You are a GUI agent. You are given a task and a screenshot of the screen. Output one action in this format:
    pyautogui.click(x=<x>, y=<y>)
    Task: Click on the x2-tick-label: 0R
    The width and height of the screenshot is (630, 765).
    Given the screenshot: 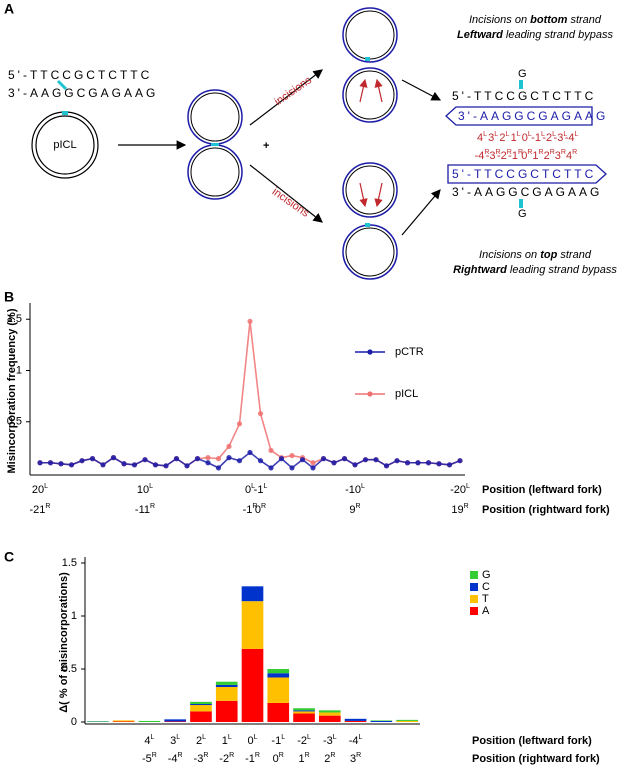 What is the action you would take?
    pyautogui.click(x=260, y=509)
    